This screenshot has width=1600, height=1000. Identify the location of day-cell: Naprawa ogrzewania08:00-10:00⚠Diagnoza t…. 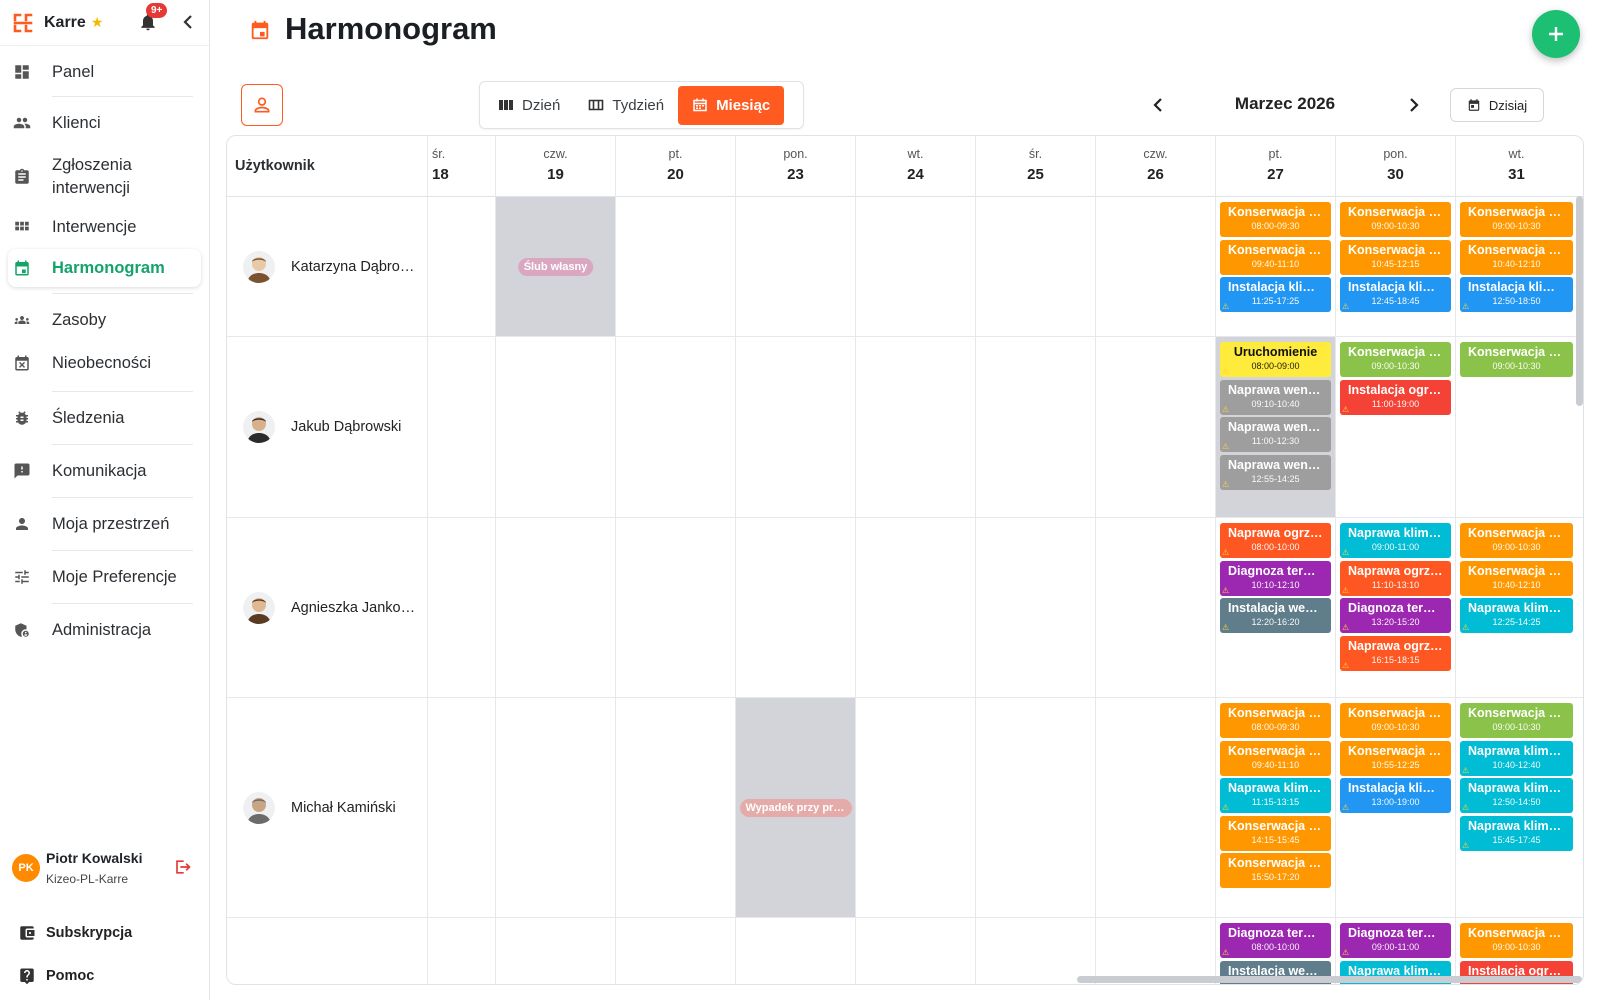
(1275, 607).